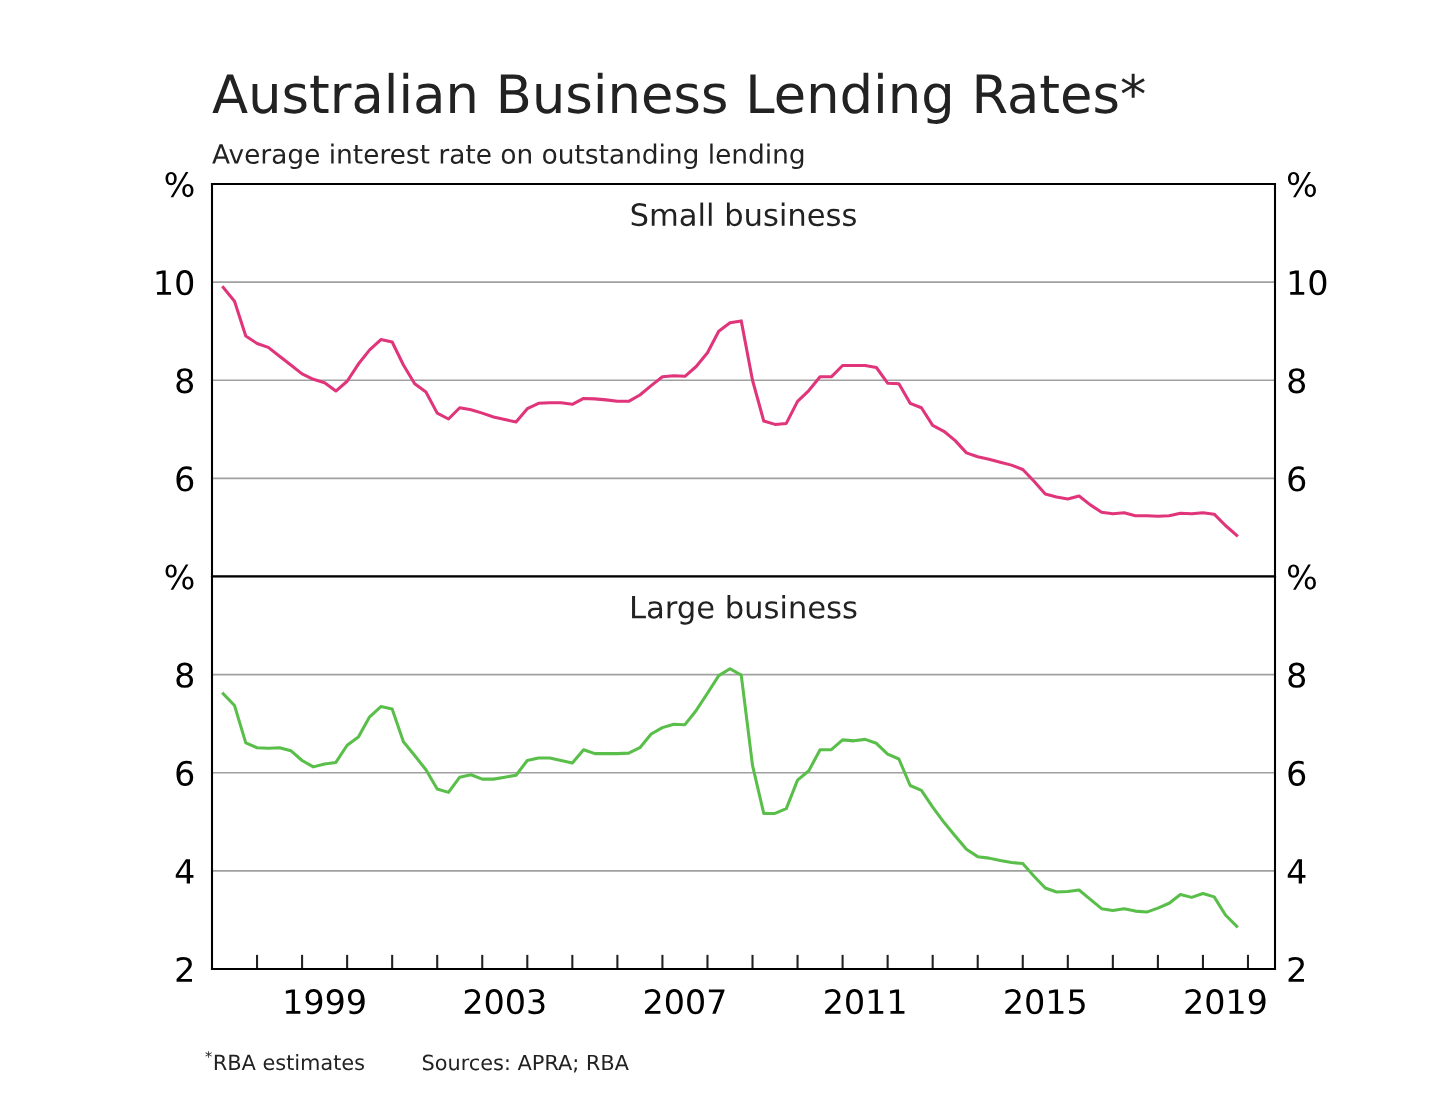 The image size is (1445, 1093). I want to click on x-tick-label: 2019, so click(1225, 1002).